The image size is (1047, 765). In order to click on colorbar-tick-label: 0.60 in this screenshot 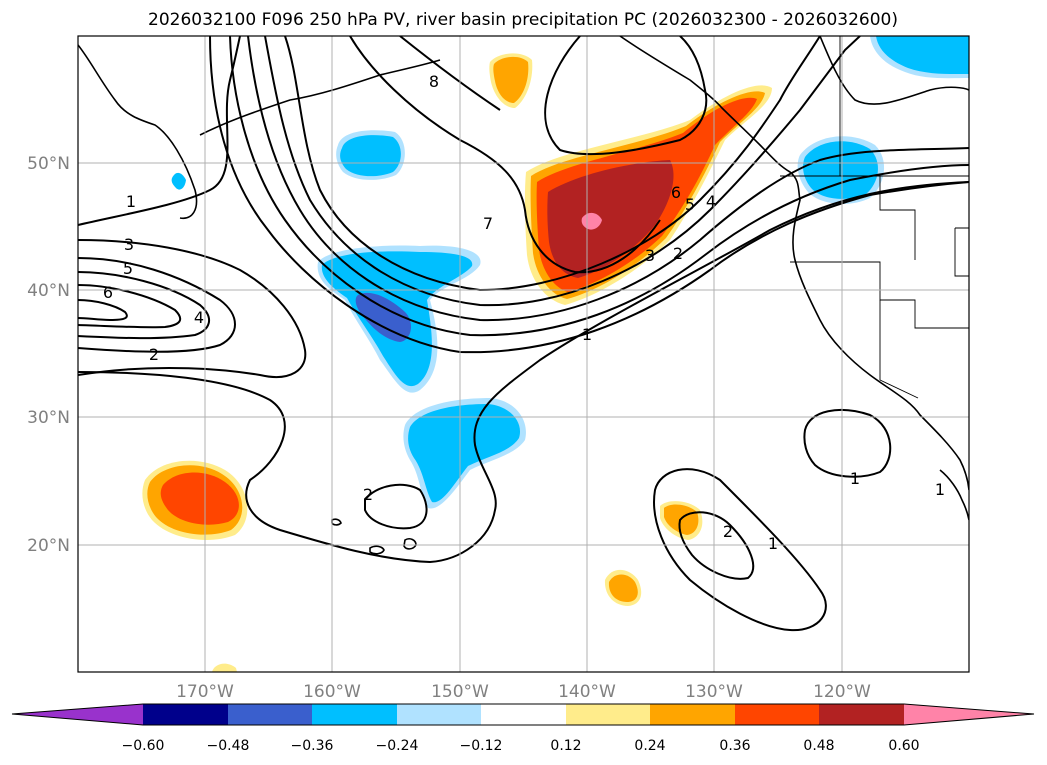, I will do `click(903, 746)`.